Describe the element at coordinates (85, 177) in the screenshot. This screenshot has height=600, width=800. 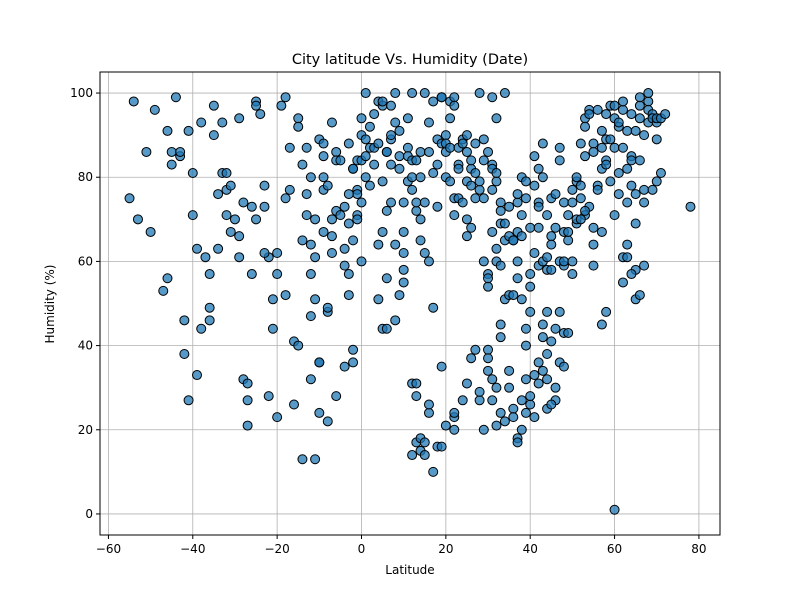
I see `y-tick-label: 80` at that location.